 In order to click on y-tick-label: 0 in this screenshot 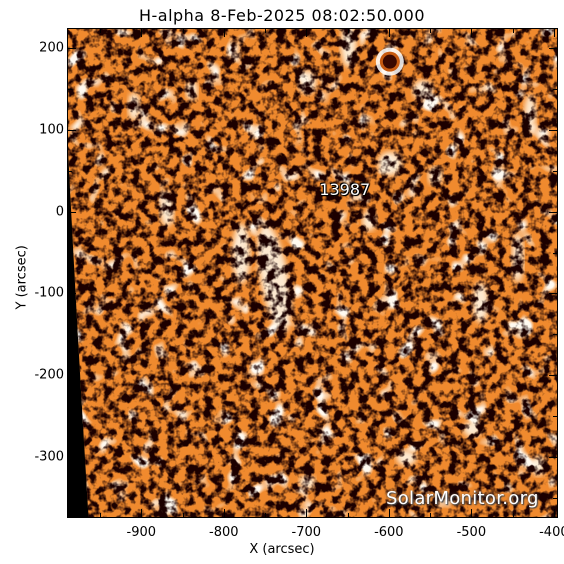, I will do `click(59, 212)`.